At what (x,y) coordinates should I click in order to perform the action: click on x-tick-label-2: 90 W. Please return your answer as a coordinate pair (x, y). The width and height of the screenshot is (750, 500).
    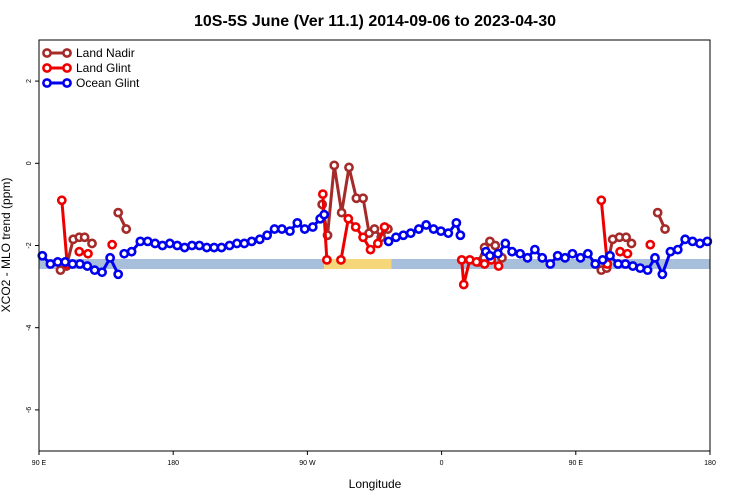
    Looking at the image, I should click on (307, 463).